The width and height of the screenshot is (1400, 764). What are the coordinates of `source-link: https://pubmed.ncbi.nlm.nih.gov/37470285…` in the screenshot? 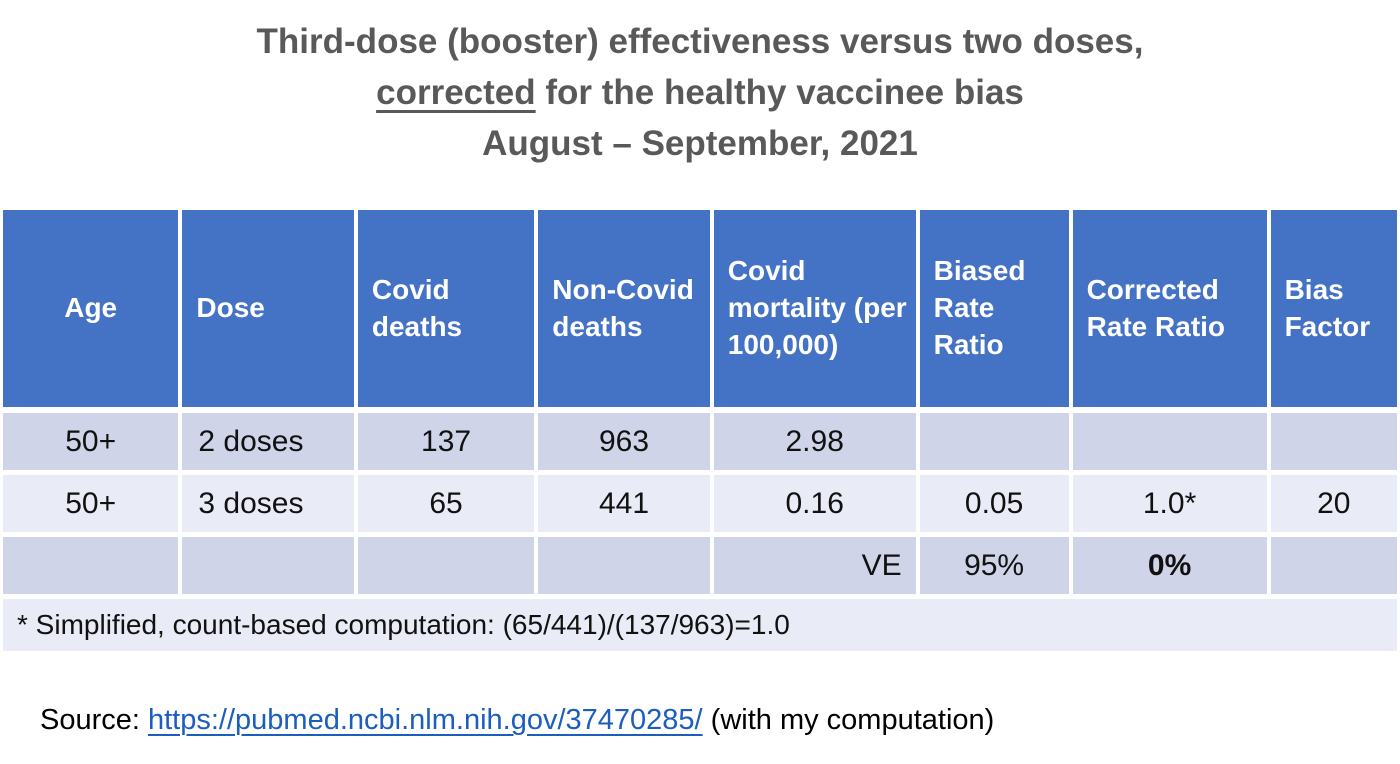 It's located at (425, 720).